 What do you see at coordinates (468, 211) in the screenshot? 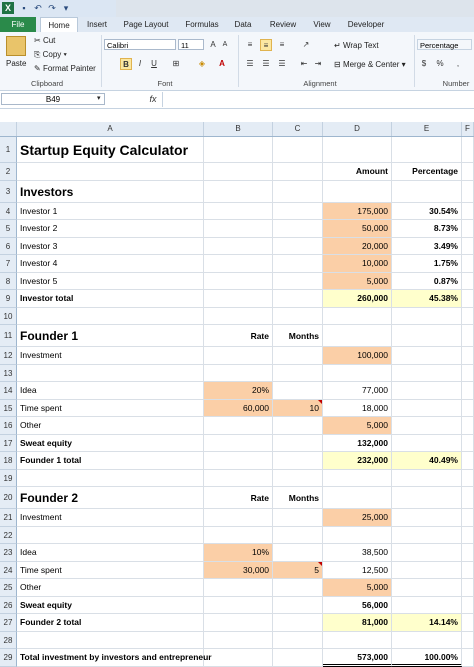
I see `cell-f4` at bounding box center [468, 211].